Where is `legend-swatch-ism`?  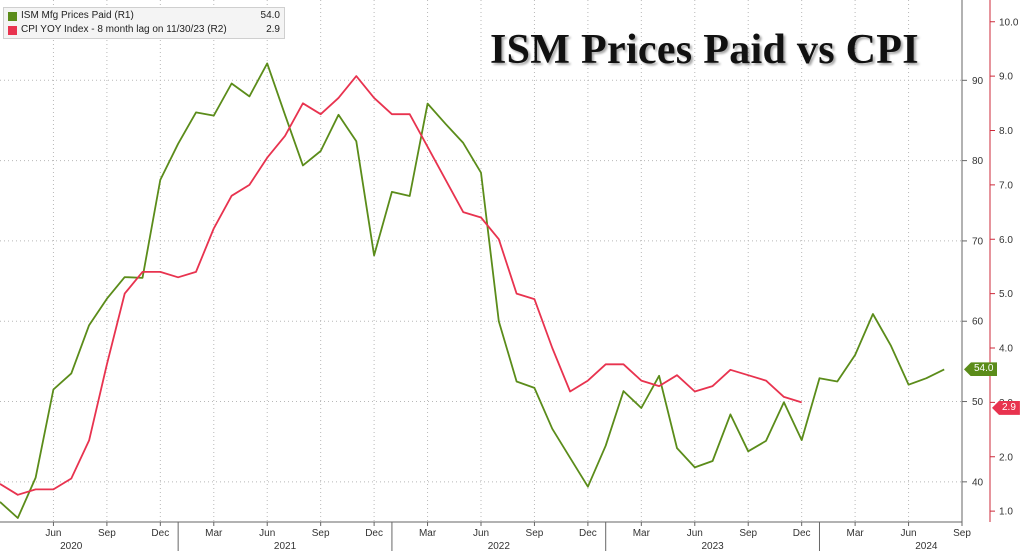 legend-swatch-ism is located at coordinates (12, 16).